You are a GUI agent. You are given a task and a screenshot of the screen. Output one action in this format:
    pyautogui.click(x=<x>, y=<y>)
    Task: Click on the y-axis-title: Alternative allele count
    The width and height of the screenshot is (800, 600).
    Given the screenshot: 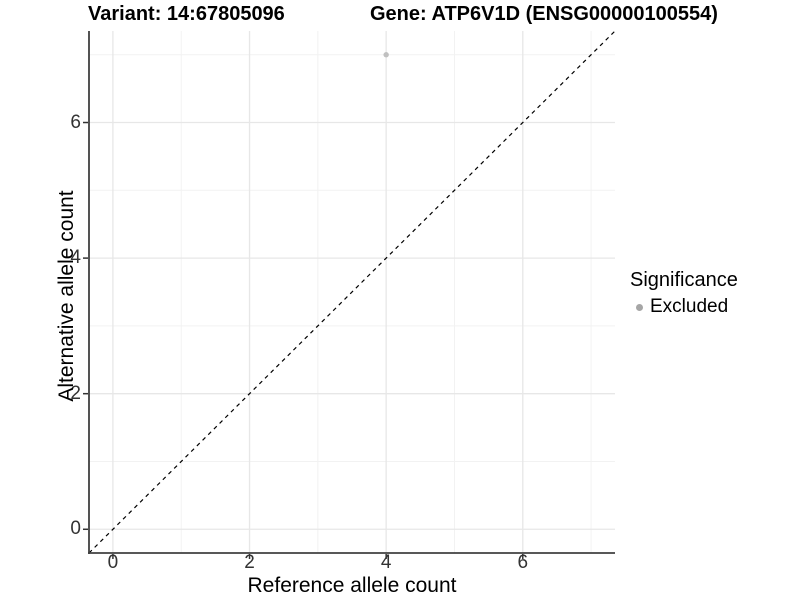 What is the action you would take?
    pyautogui.click(x=66, y=296)
    